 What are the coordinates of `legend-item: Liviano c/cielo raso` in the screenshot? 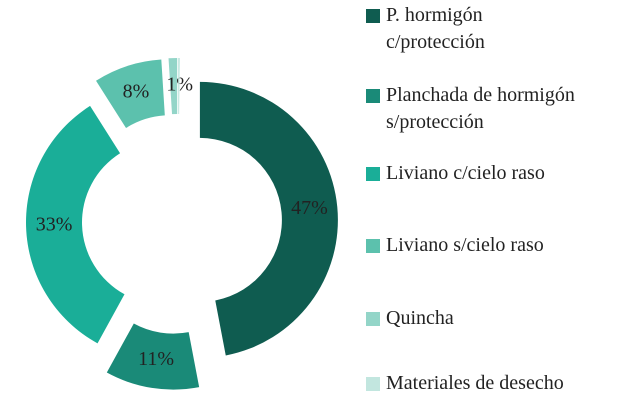 It's located at (503, 173).